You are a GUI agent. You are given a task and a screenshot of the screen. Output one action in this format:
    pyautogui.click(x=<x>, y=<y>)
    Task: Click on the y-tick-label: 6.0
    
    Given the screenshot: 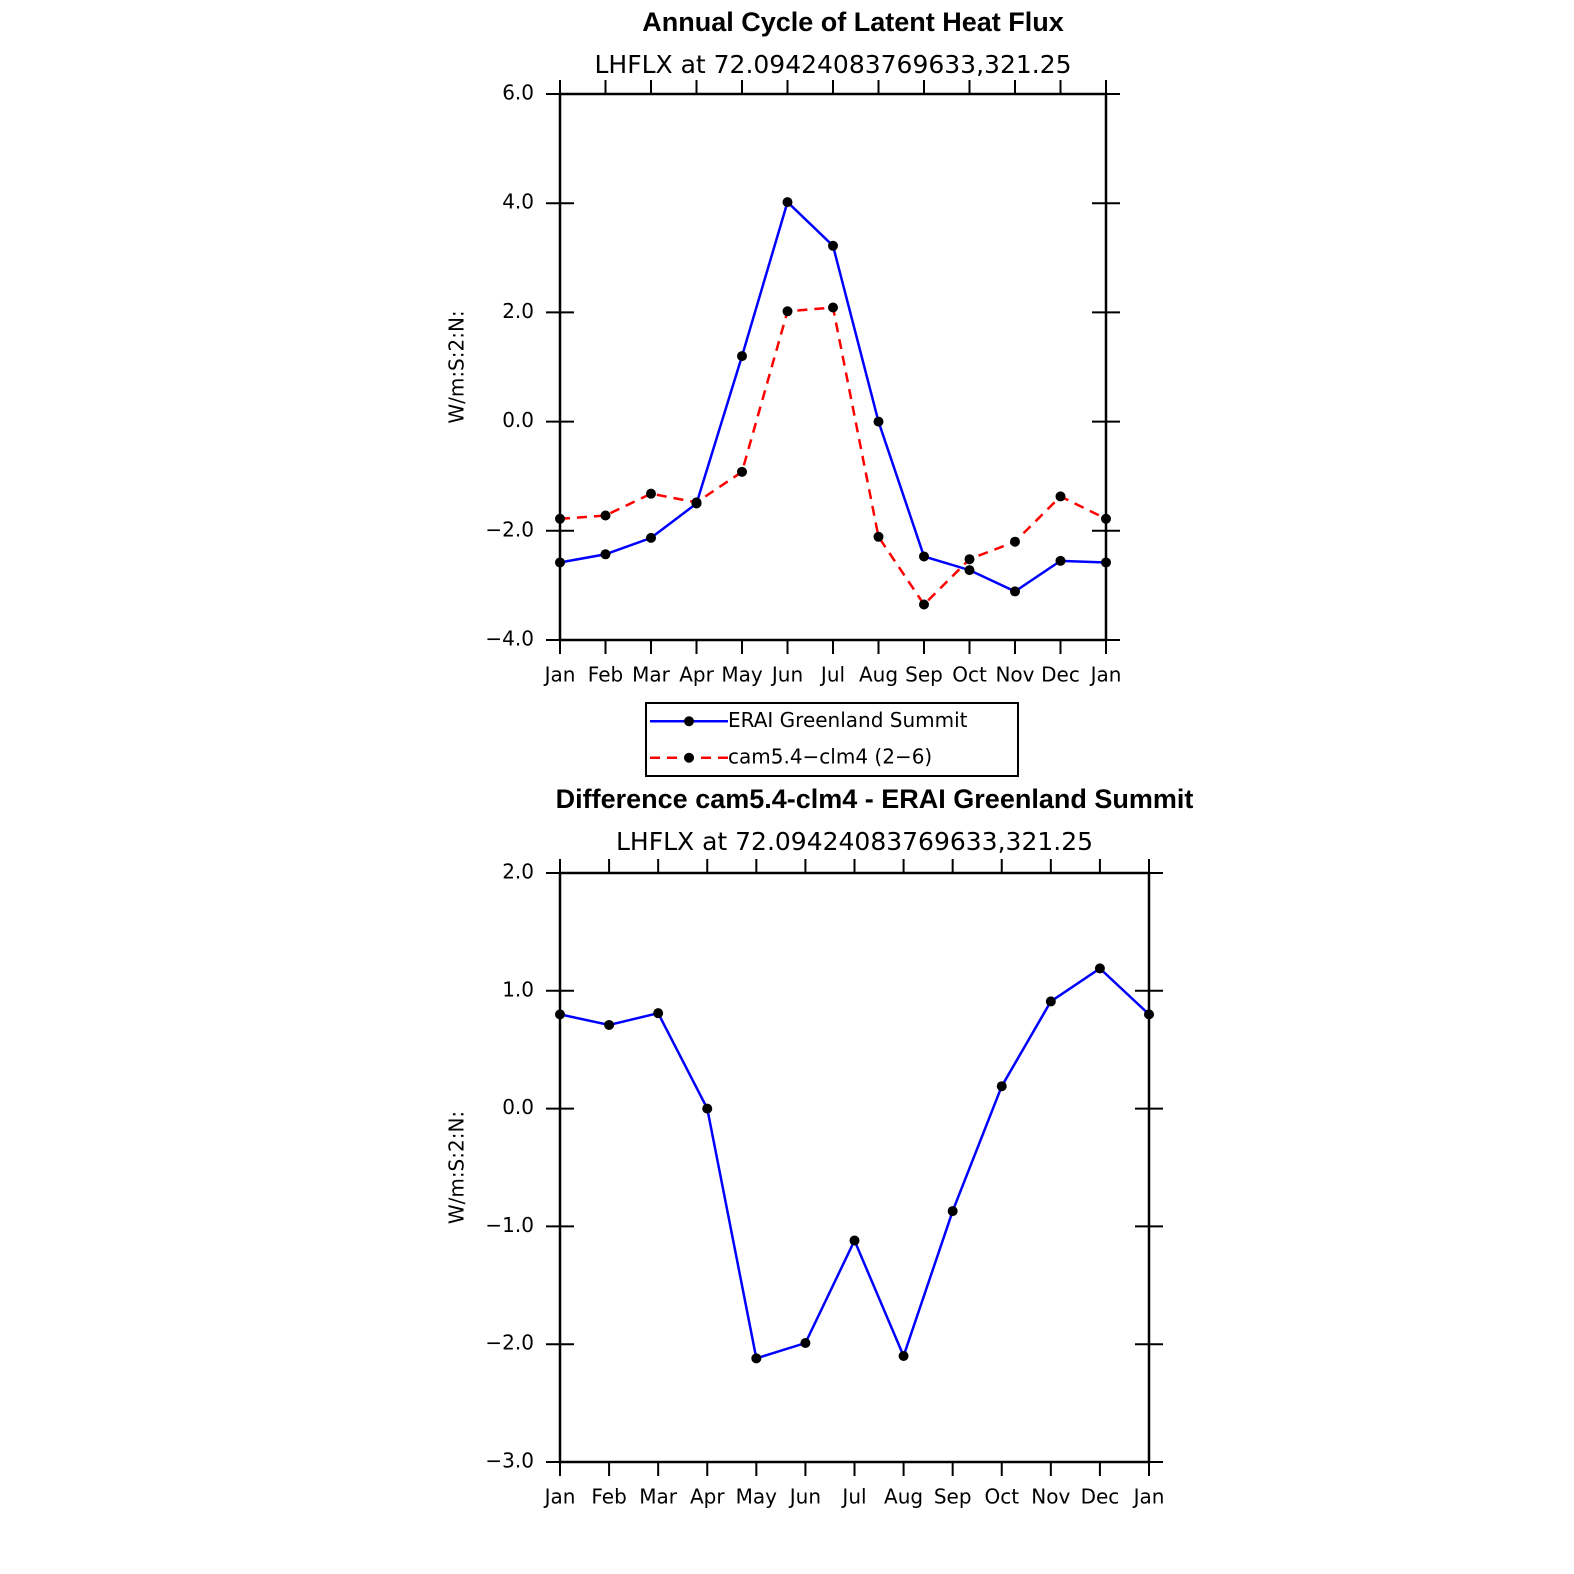 What is the action you would take?
    pyautogui.click(x=518, y=93)
    